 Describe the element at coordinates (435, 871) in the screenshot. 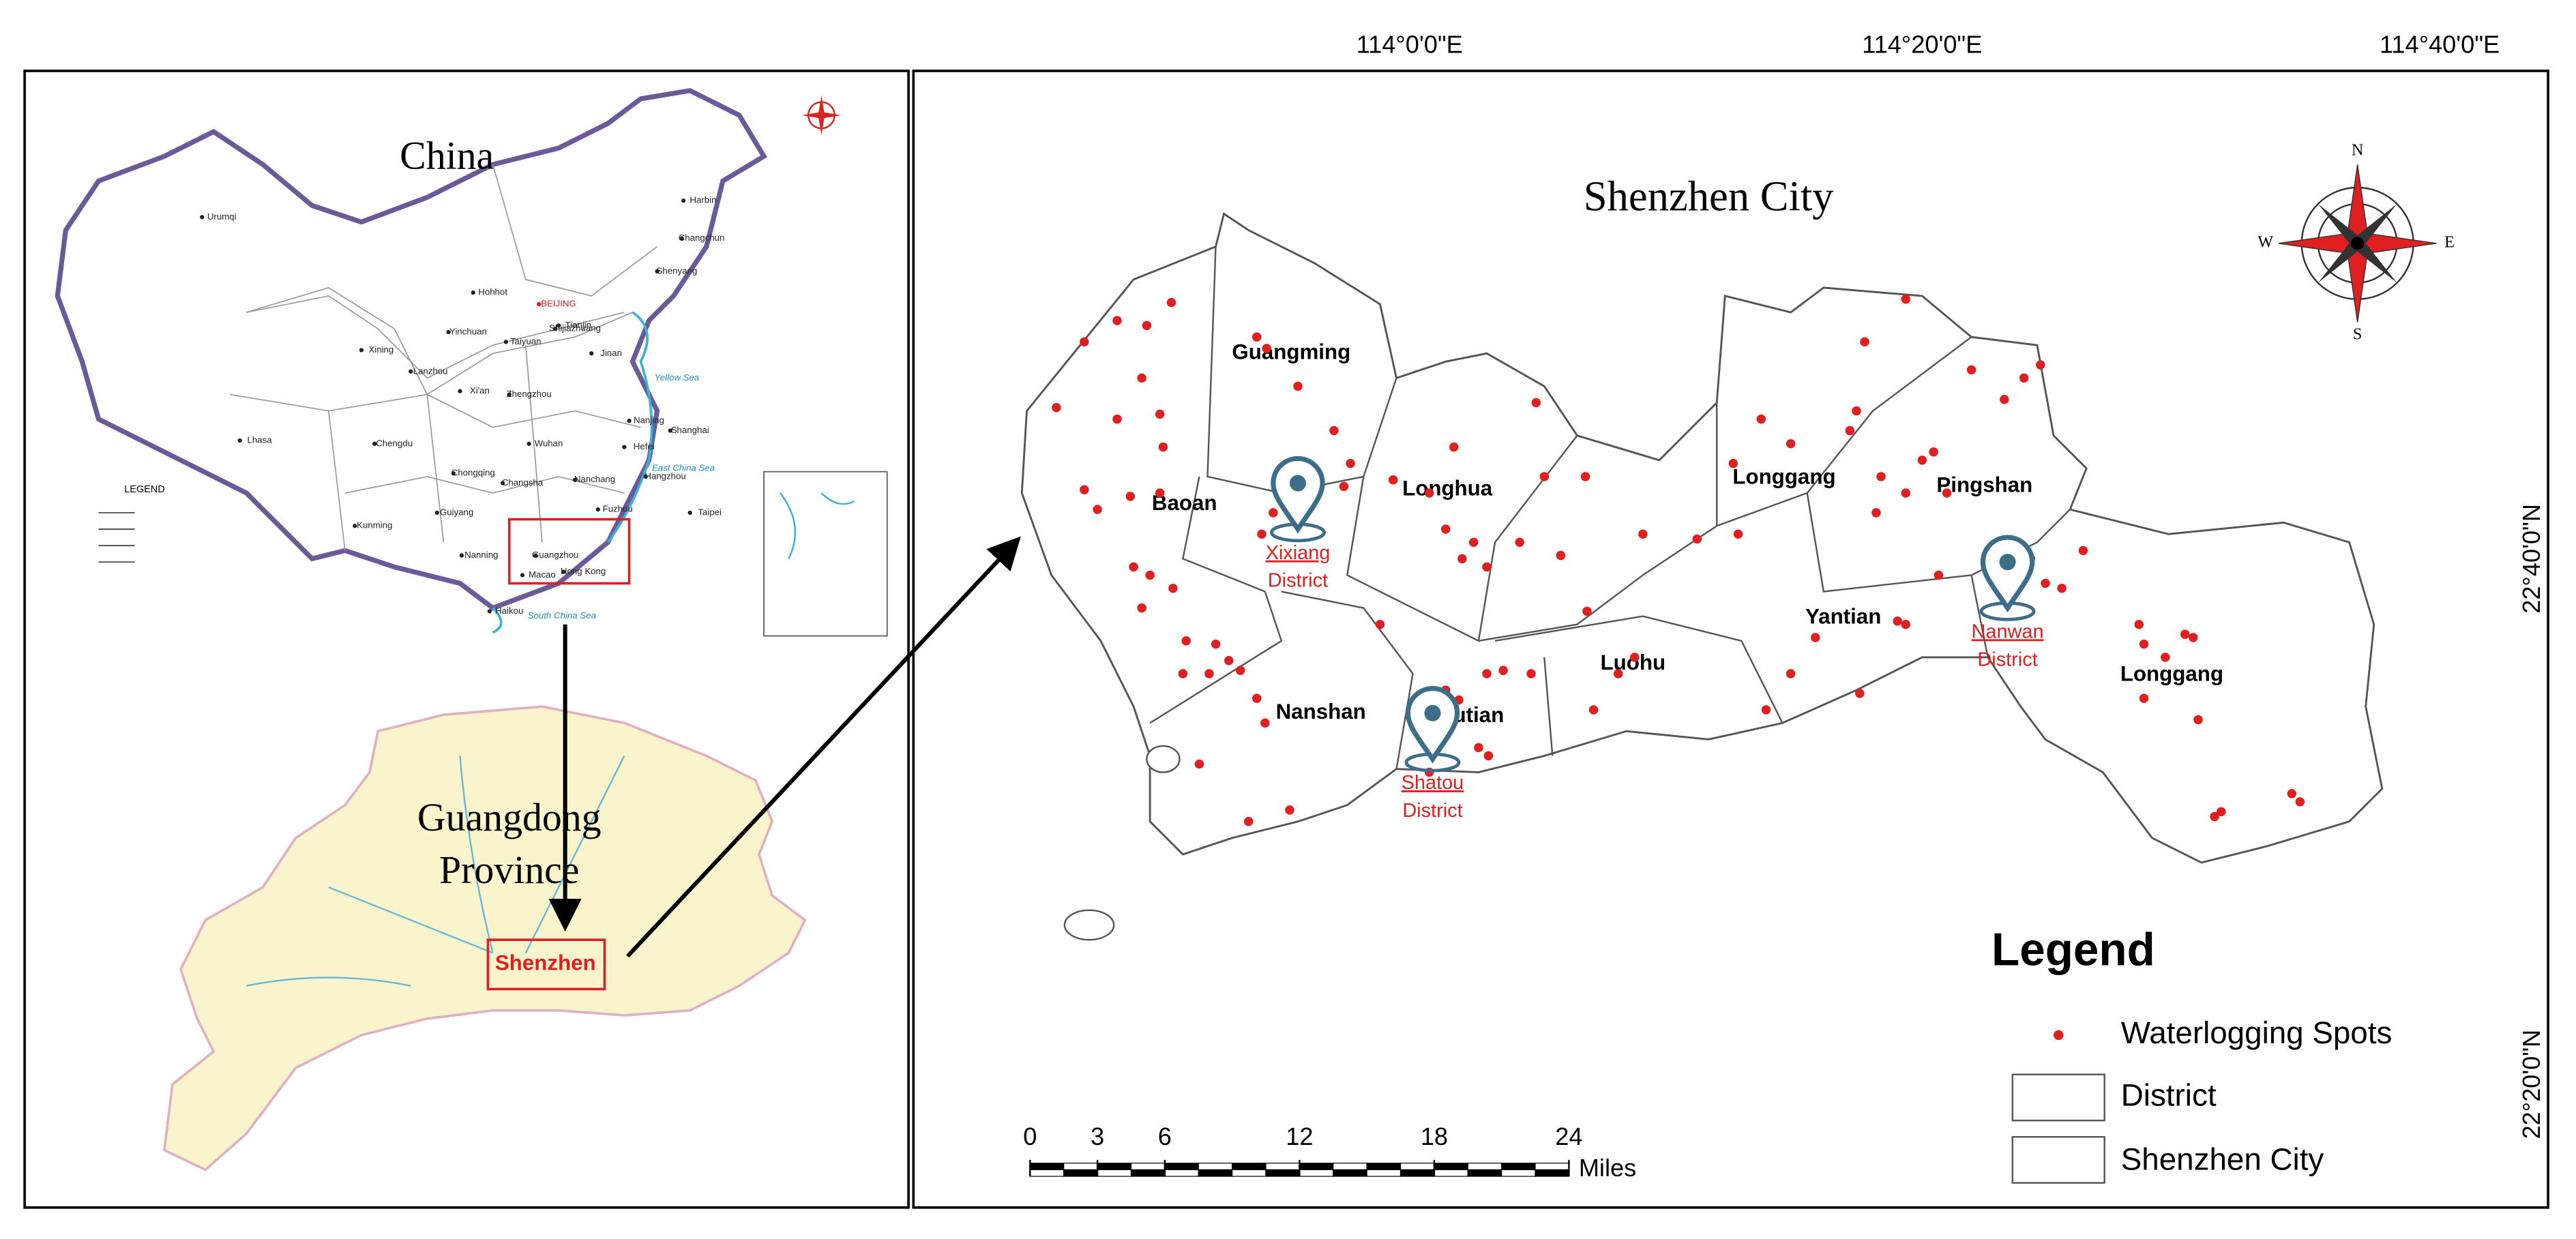

I see `guangdong-rivers` at that location.